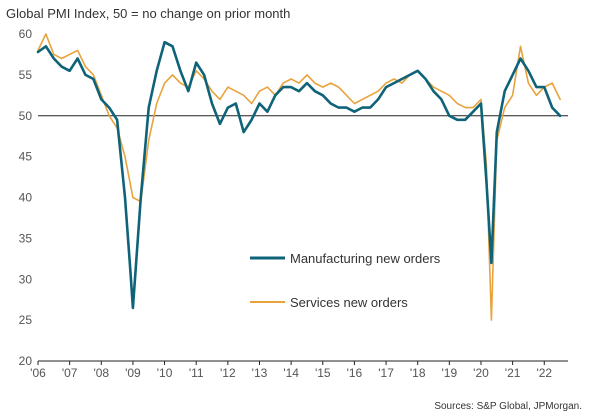 The image size is (590, 418). Describe the element at coordinates (38, 373) in the screenshot. I see `x-tick-label: '06` at that location.